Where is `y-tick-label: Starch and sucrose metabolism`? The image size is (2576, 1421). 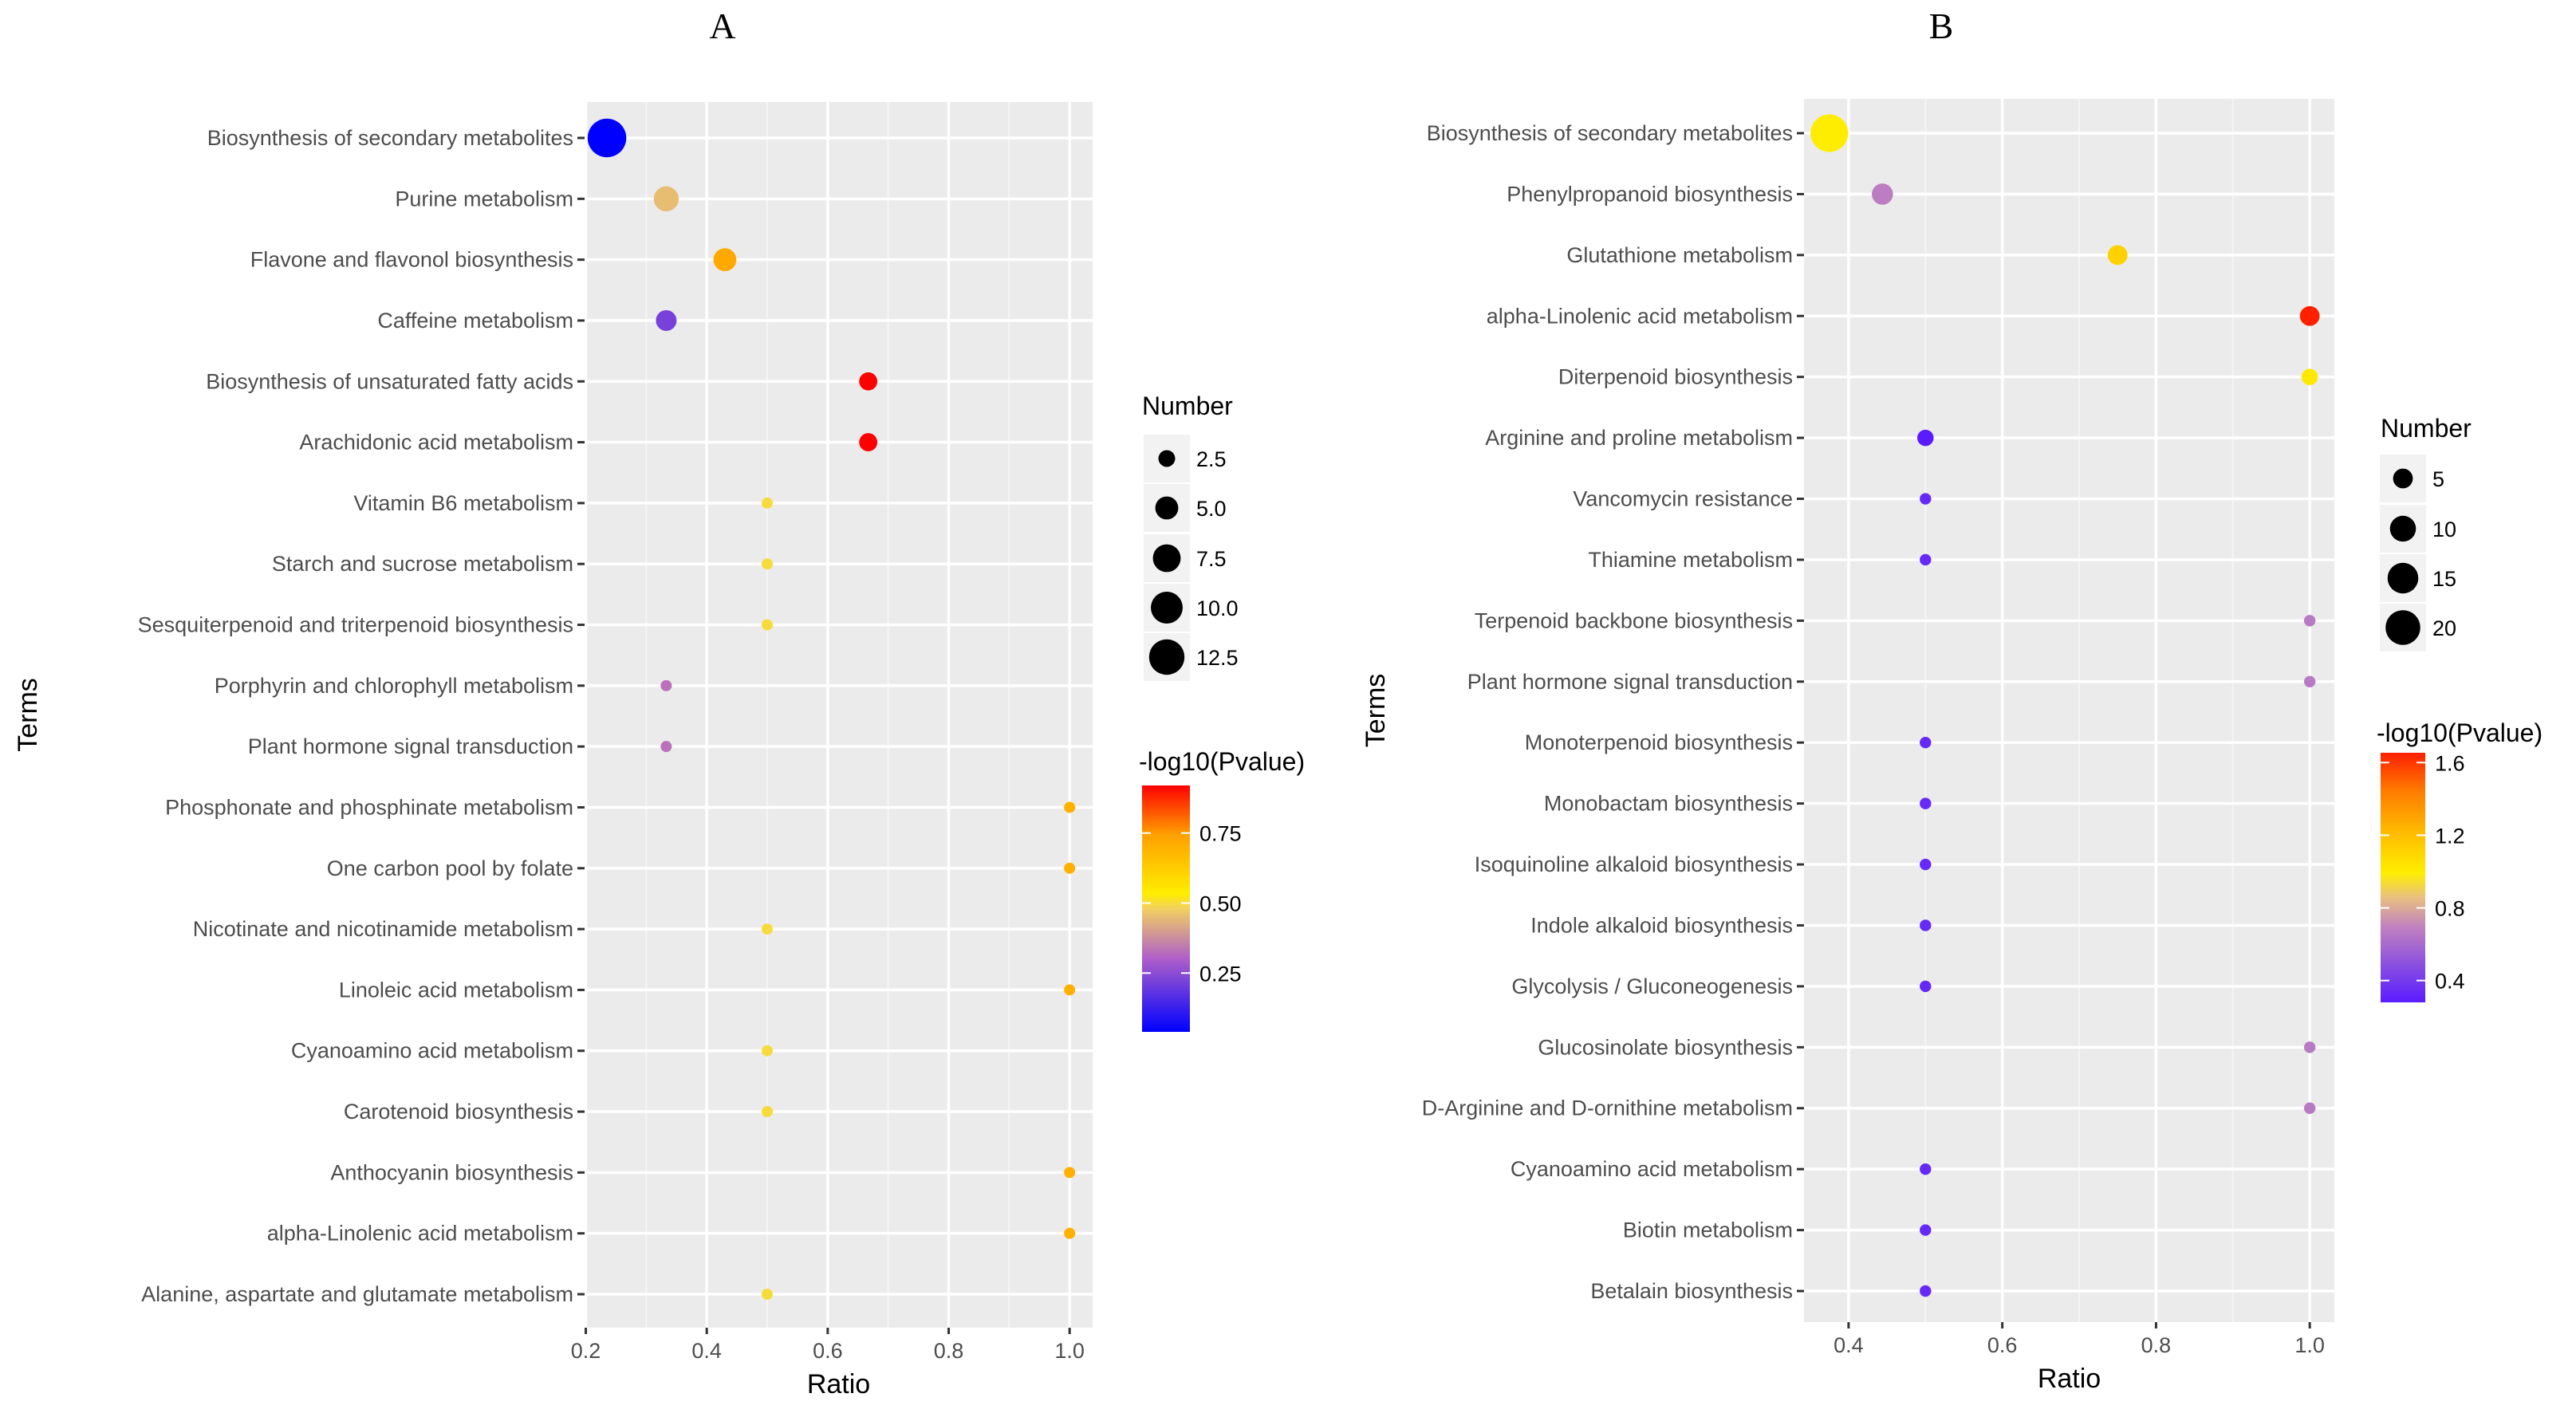 y-tick-label: Starch and sucrose metabolism is located at coordinates (422, 564).